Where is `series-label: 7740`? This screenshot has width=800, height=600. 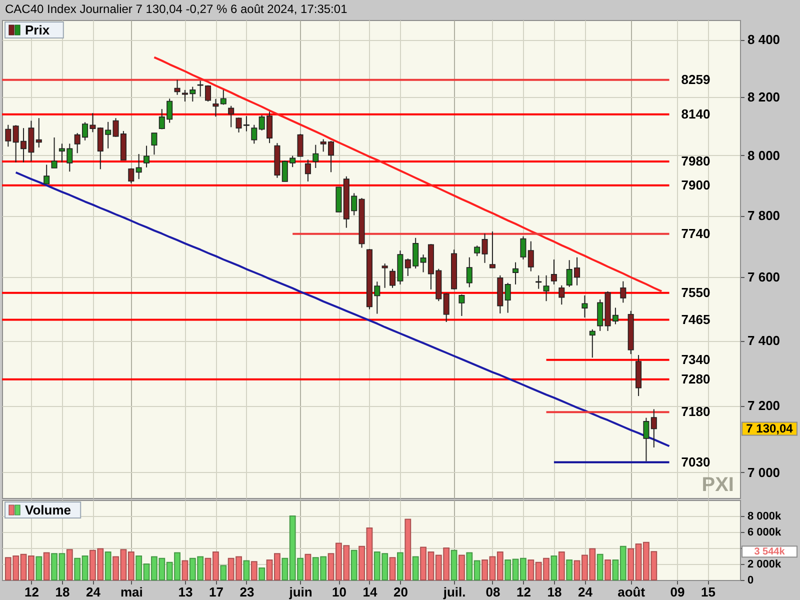 series-label: 7740 is located at coordinates (695, 233).